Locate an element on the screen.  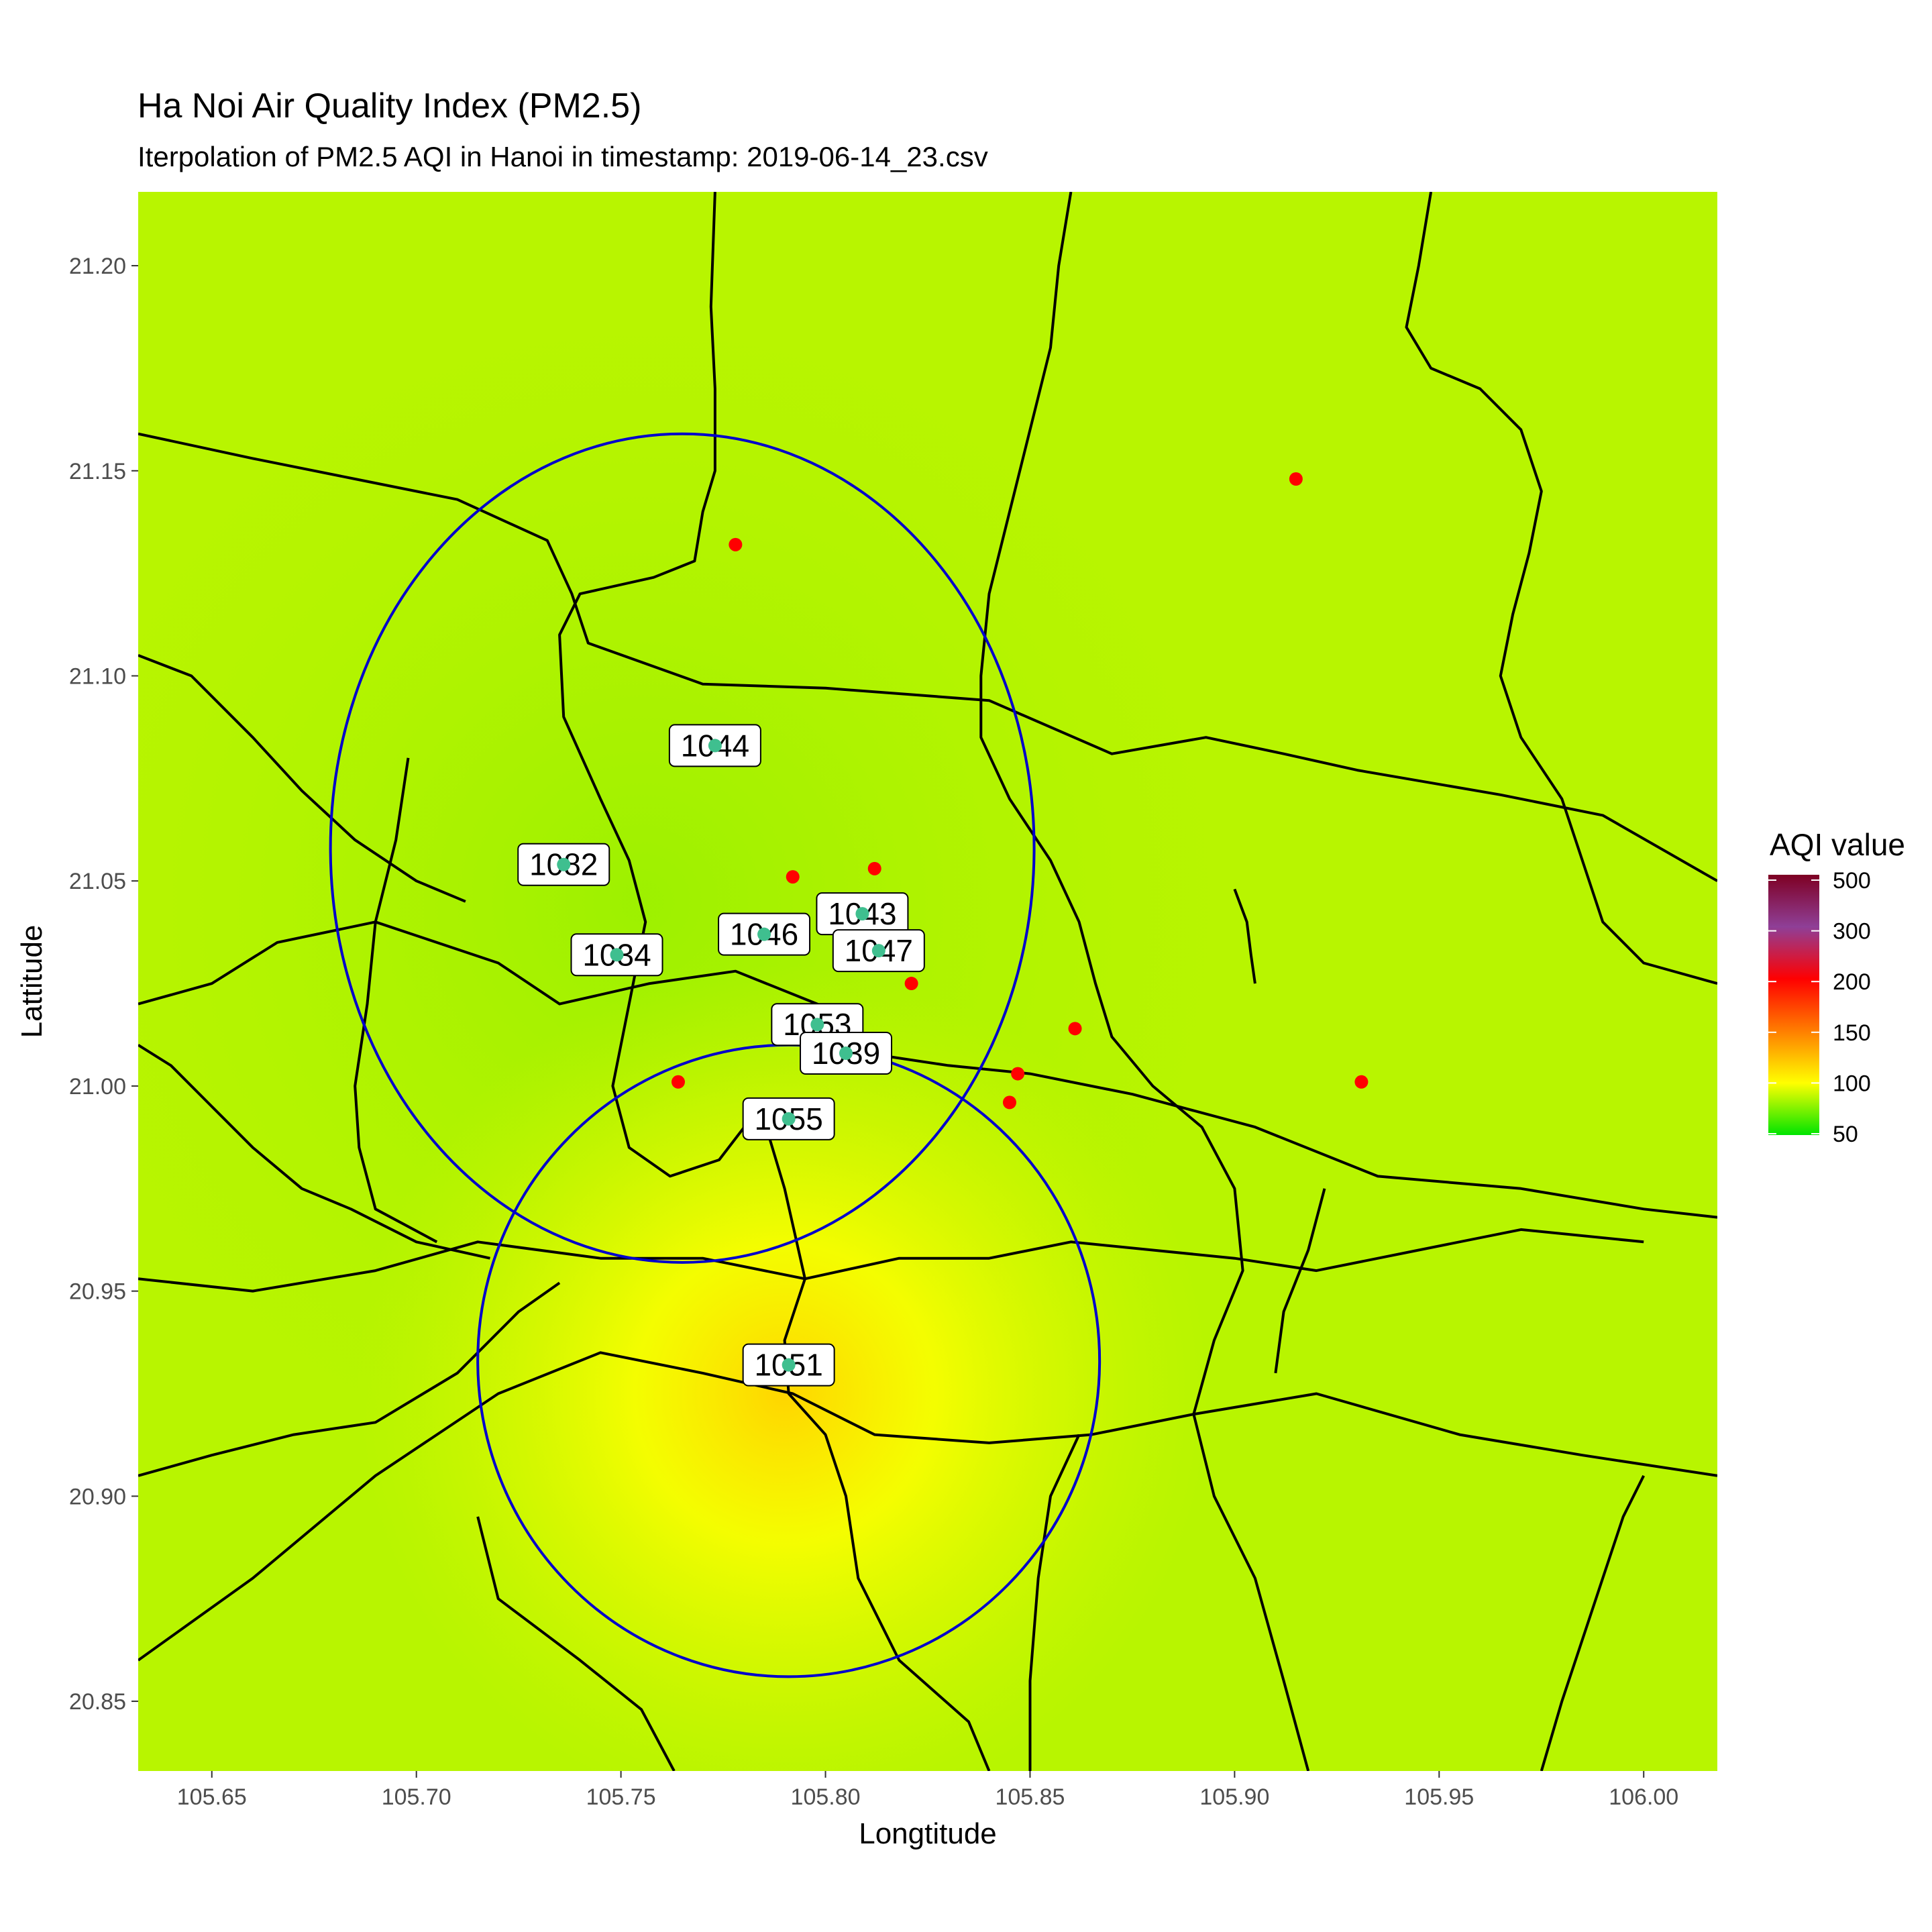
x-tick-label: 105.70 is located at coordinates (416, 1797).